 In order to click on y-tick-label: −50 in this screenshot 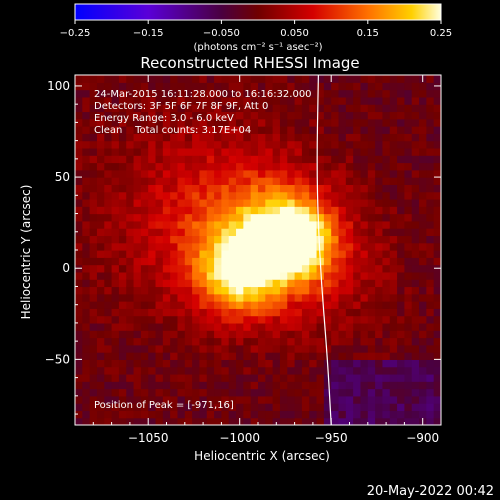, I will do `click(57, 359)`.